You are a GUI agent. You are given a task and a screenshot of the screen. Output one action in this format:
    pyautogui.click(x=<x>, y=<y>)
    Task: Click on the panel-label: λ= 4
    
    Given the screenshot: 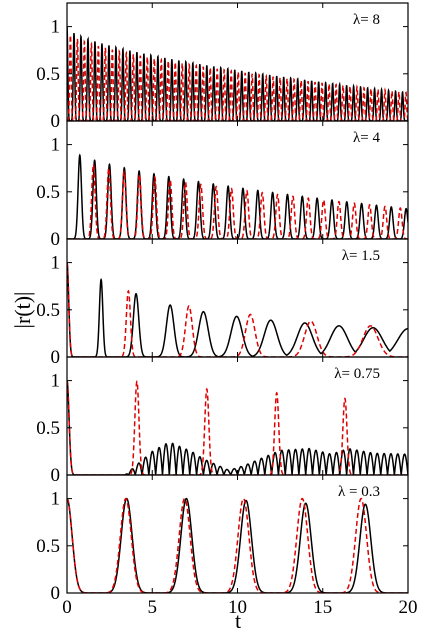 What is the action you would take?
    pyautogui.click(x=366, y=138)
    